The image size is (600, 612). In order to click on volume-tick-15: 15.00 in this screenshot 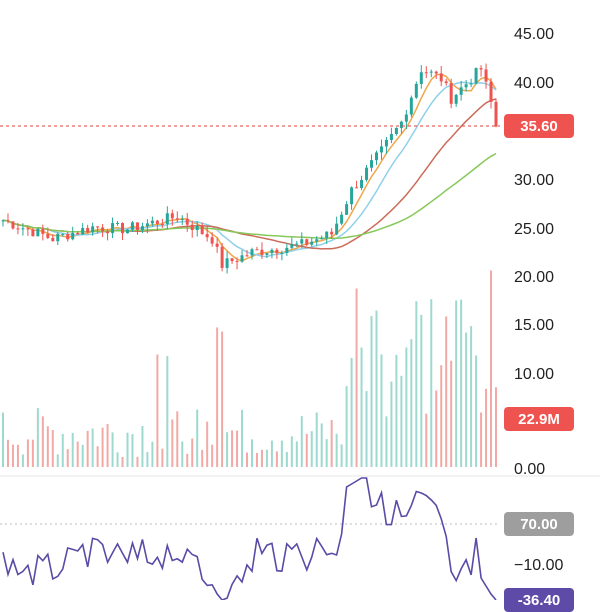, I will do `click(534, 325)`.